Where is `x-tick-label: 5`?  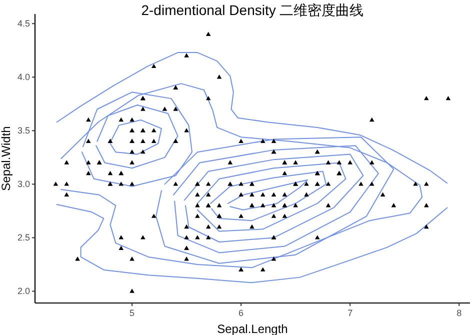 x-tick-label: 5 is located at coordinates (132, 313).